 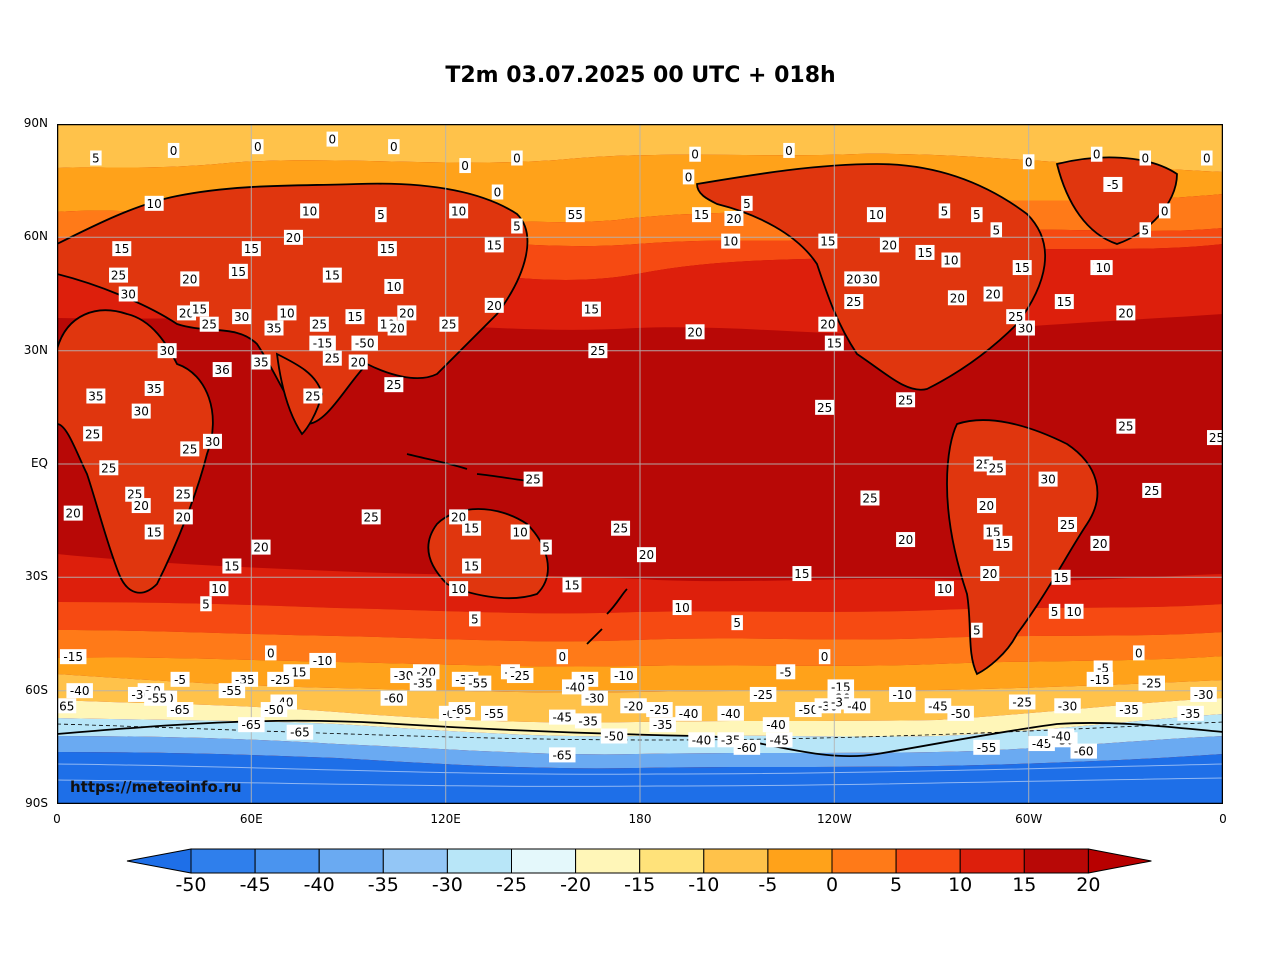 I want to click on colorbar-tick-label: -15, so click(x=640, y=885).